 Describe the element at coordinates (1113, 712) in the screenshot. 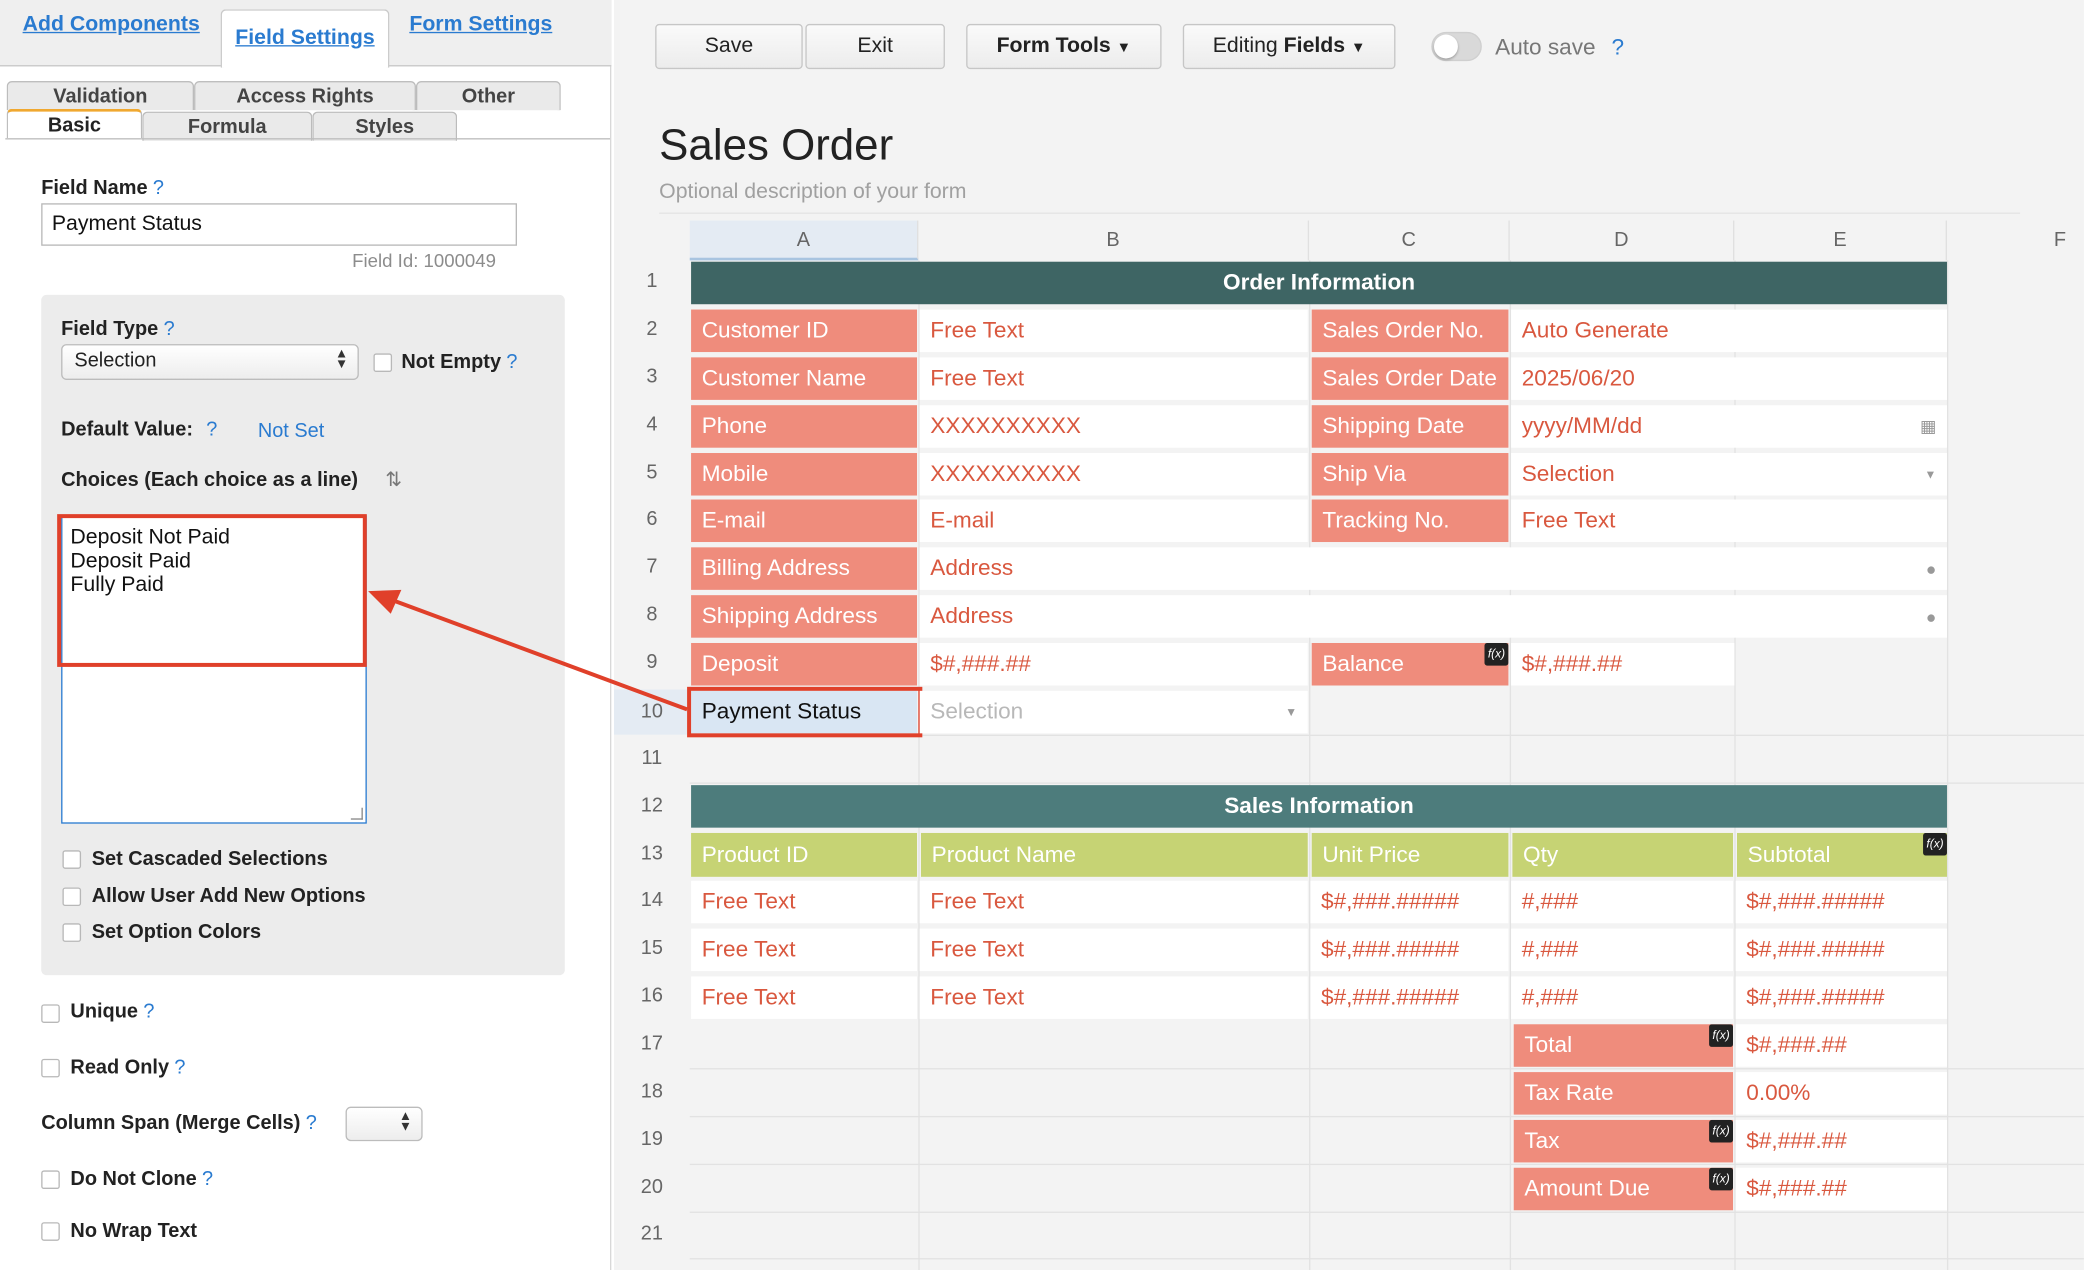

I see `payment-status-field: Selection ▼` at that location.